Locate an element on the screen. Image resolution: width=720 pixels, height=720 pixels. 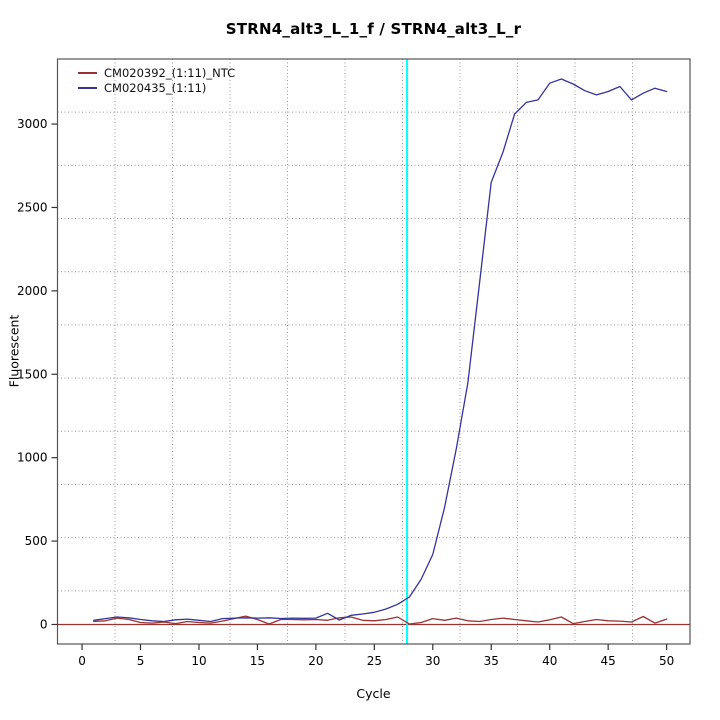
x-tick-label: 10 is located at coordinates (198, 661).